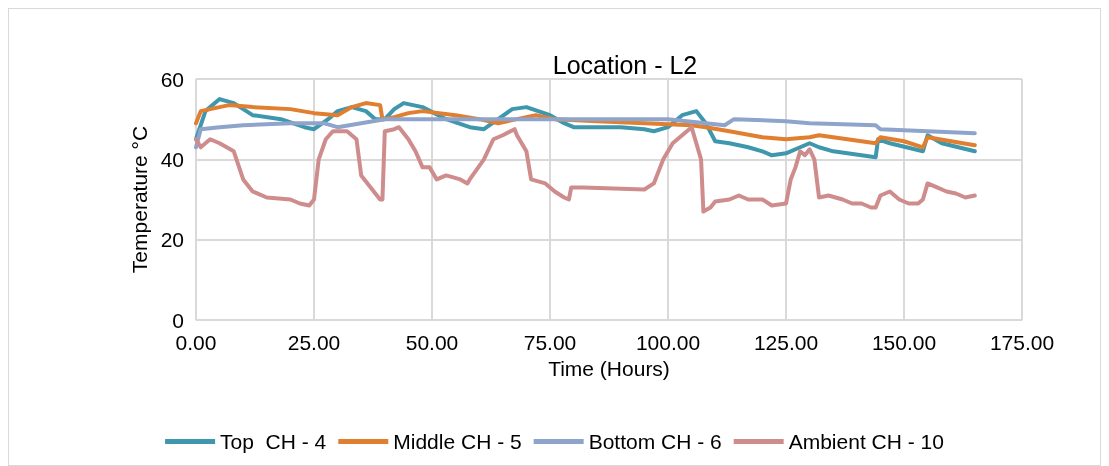 The height and width of the screenshot is (466, 1109). I want to click on x-tick-label: 100.00, so click(668, 342).